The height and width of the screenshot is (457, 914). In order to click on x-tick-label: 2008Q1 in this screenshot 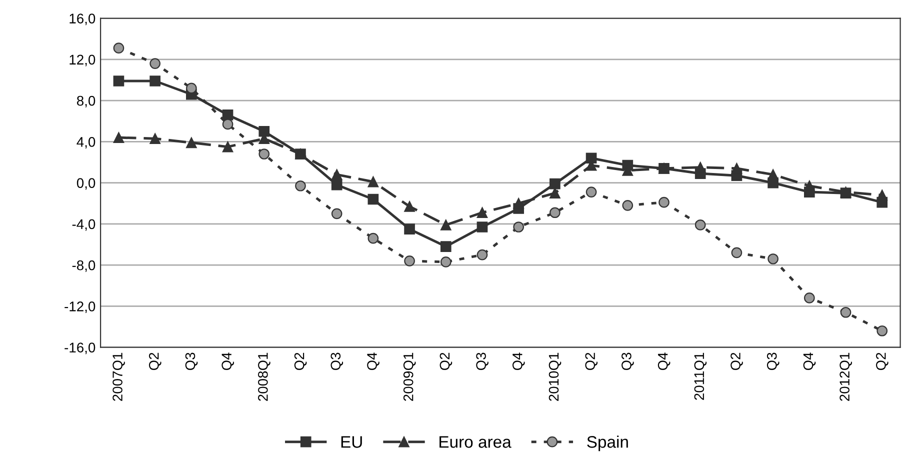, I will do `click(264, 376)`.